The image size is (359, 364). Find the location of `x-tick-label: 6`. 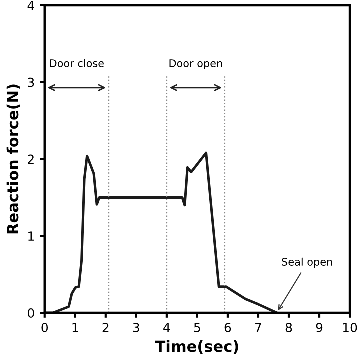

x-tick-label: 6 is located at coordinates (228, 327).